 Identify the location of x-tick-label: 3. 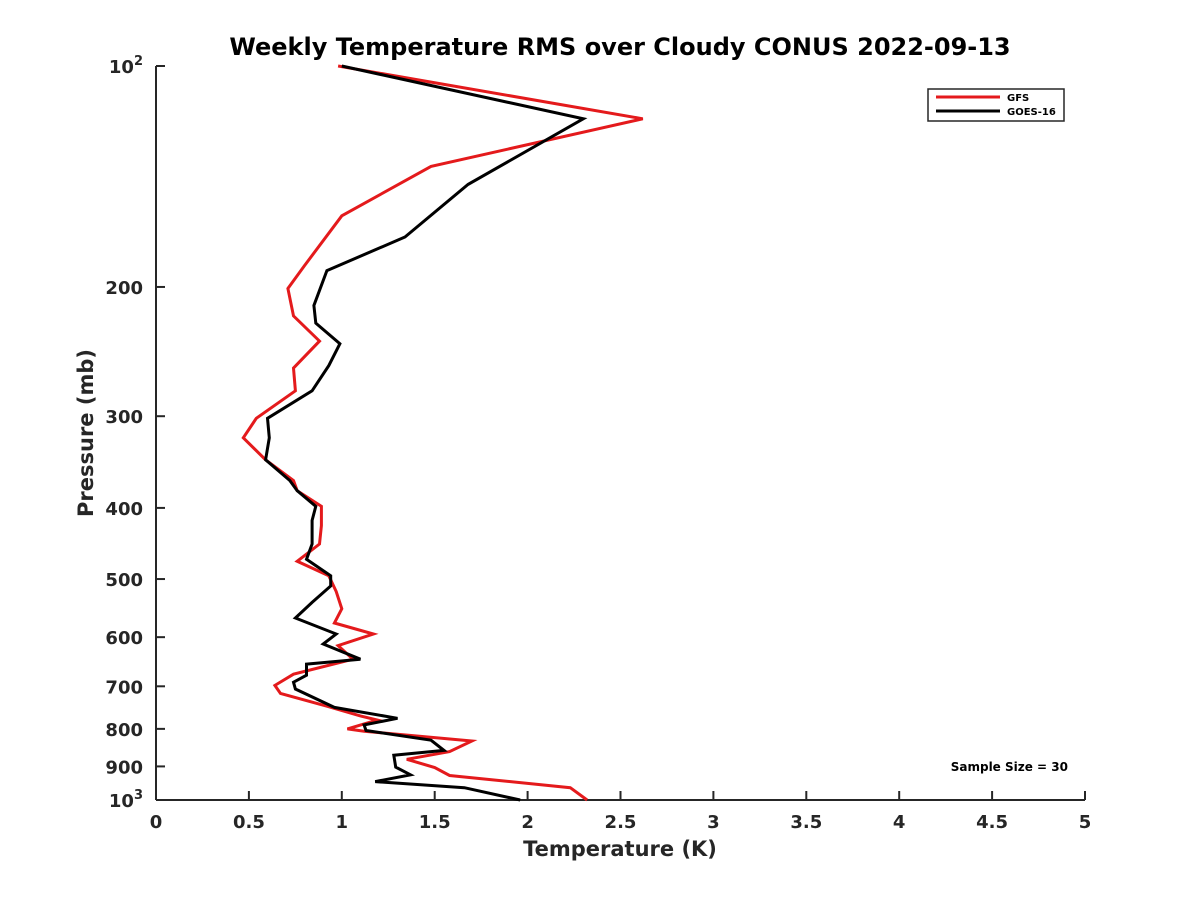
(713, 822).